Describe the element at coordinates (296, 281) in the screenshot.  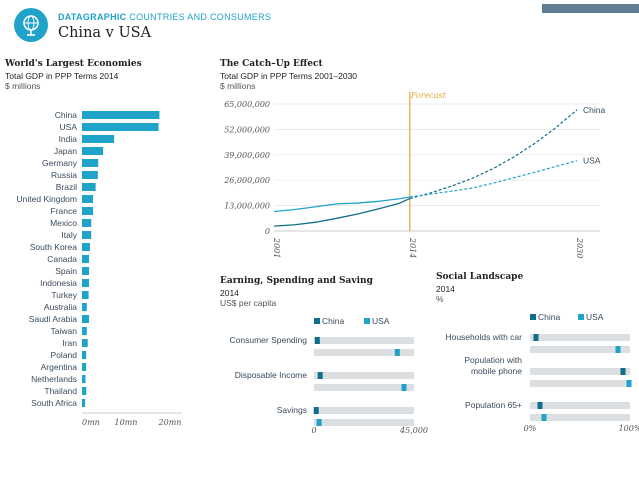
I see `chart3-title: Earning, Spending and Saving` at that location.